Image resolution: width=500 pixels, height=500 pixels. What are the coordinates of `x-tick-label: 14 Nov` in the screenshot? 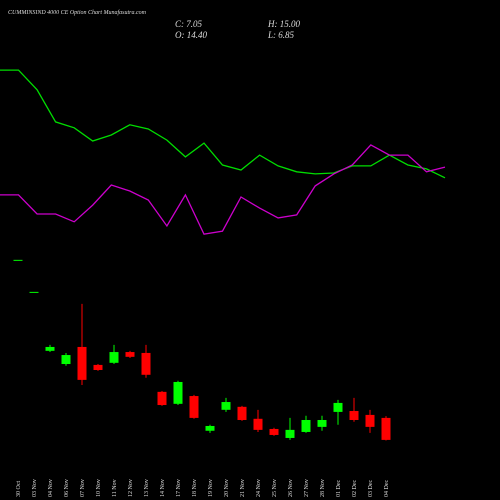 It's located at (163, 488).